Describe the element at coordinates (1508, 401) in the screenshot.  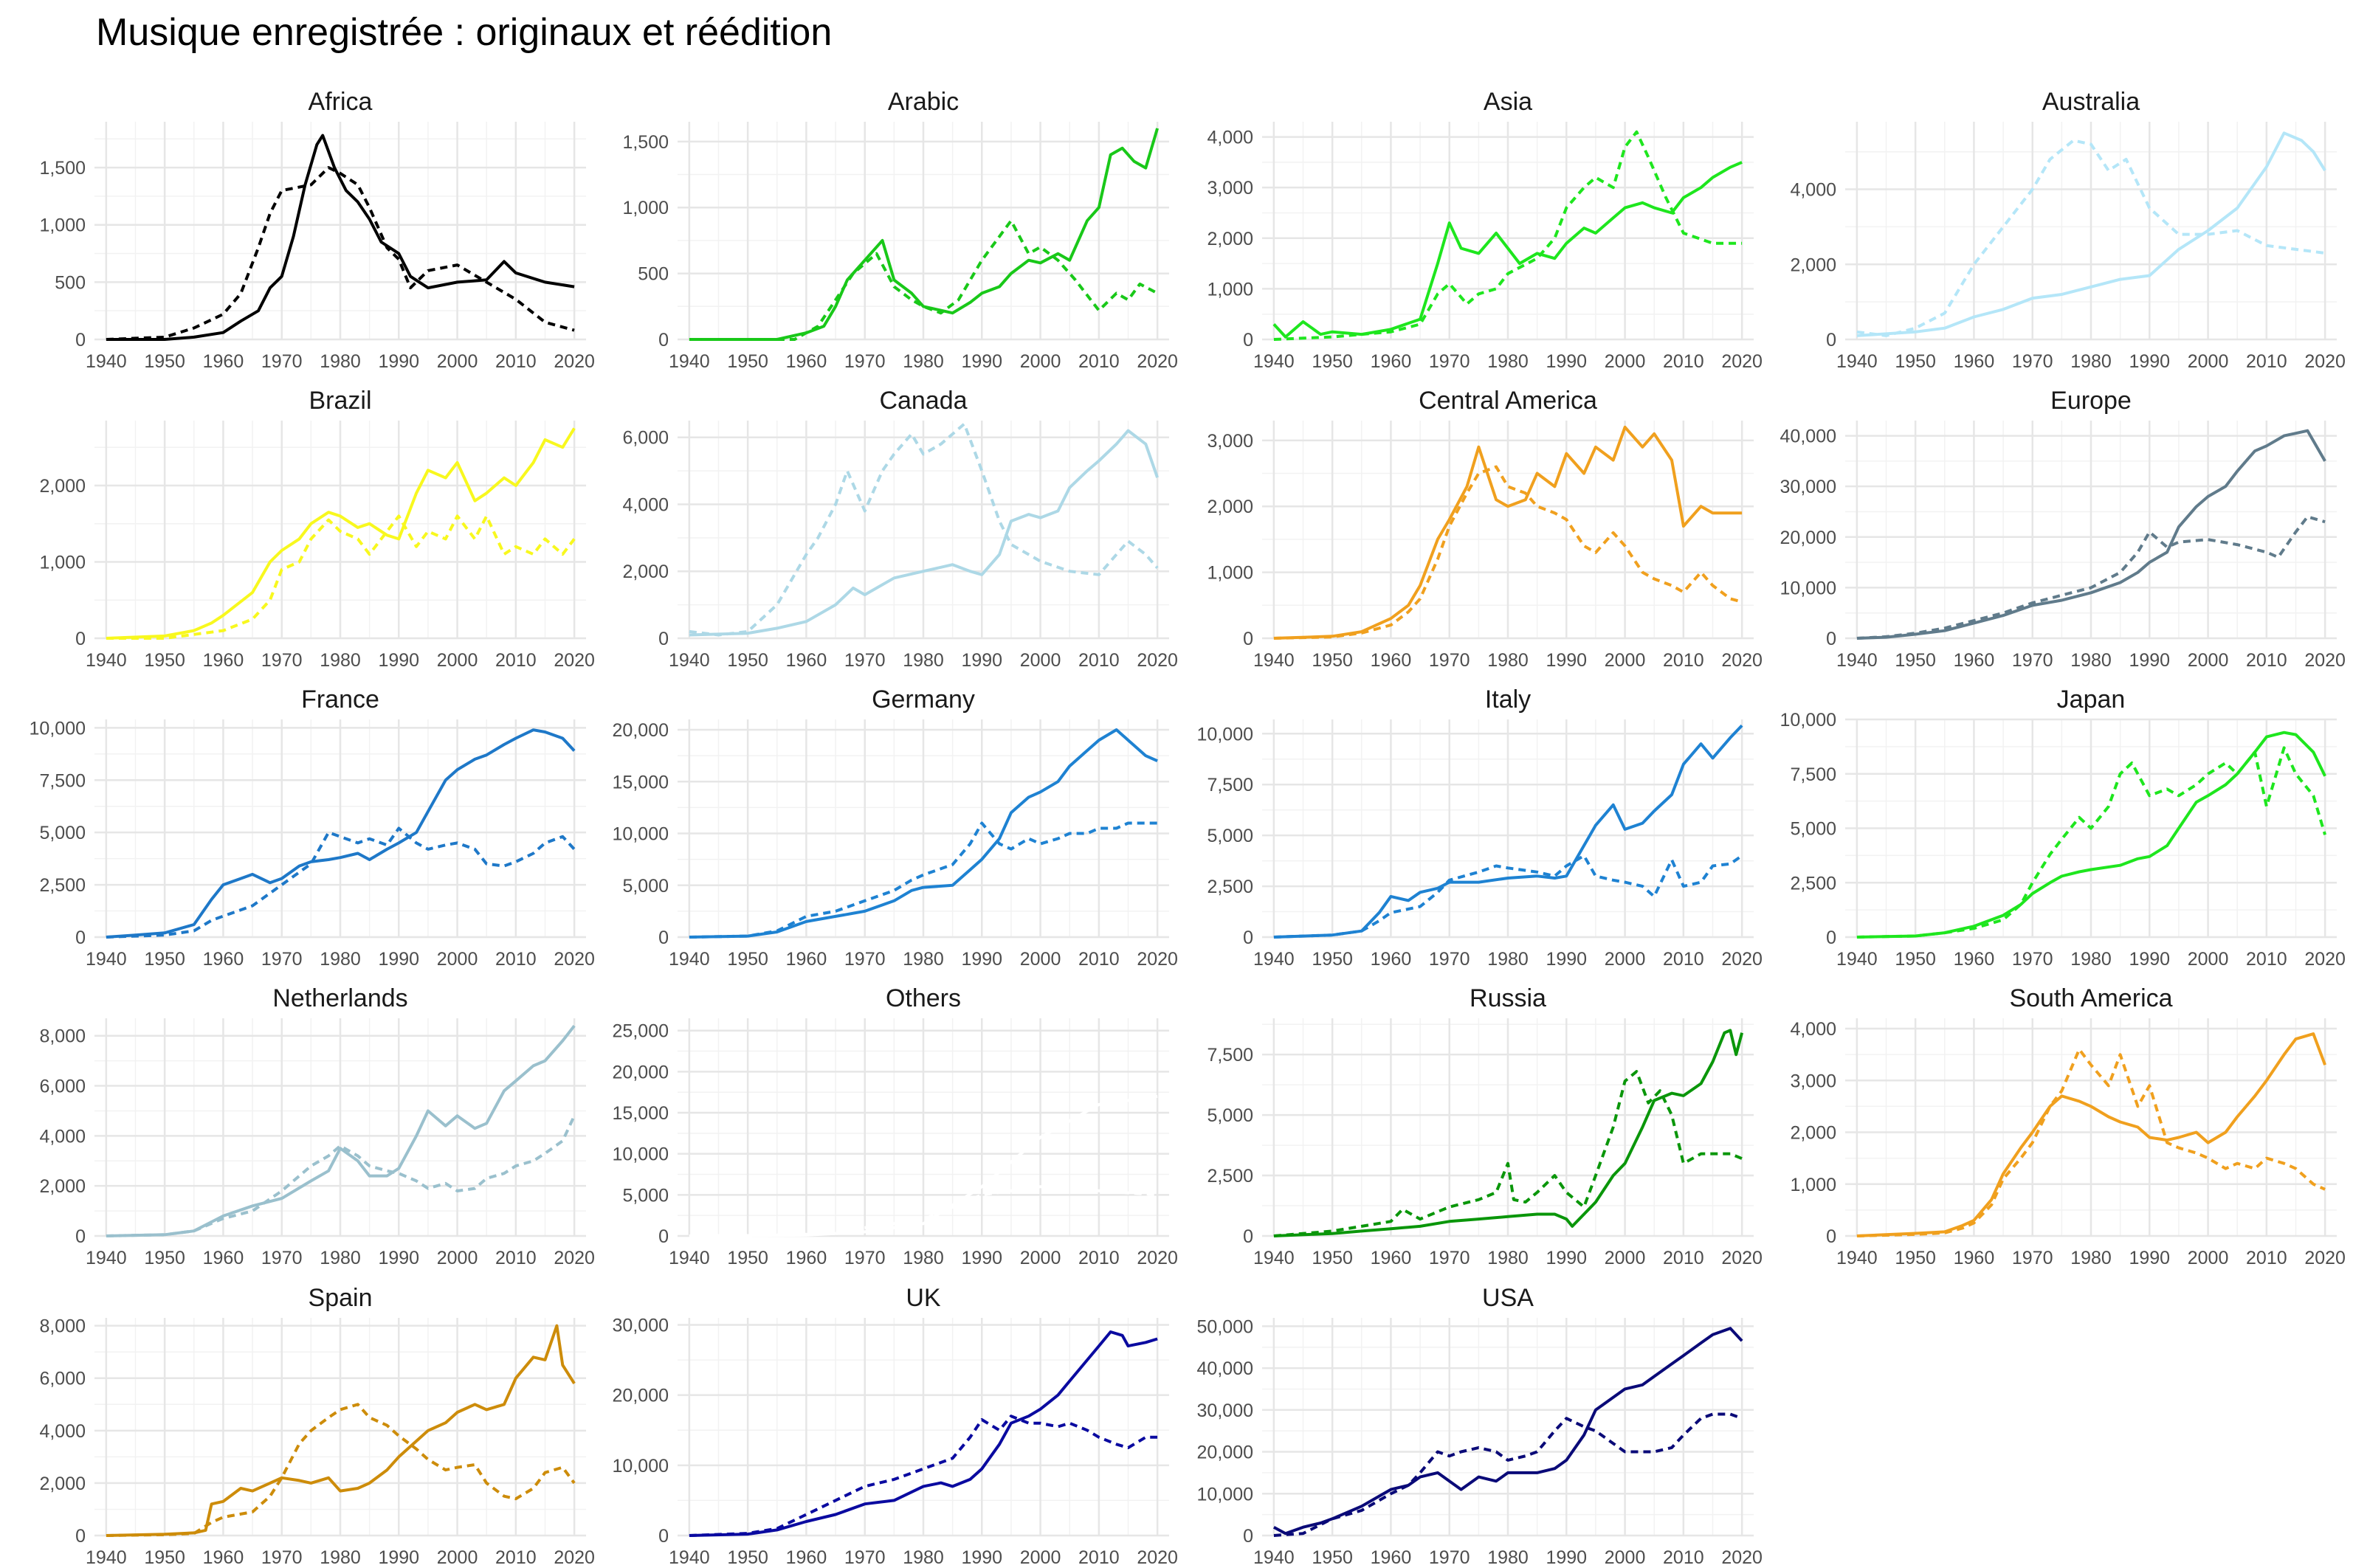
I see `panel-title: Central America` at that location.